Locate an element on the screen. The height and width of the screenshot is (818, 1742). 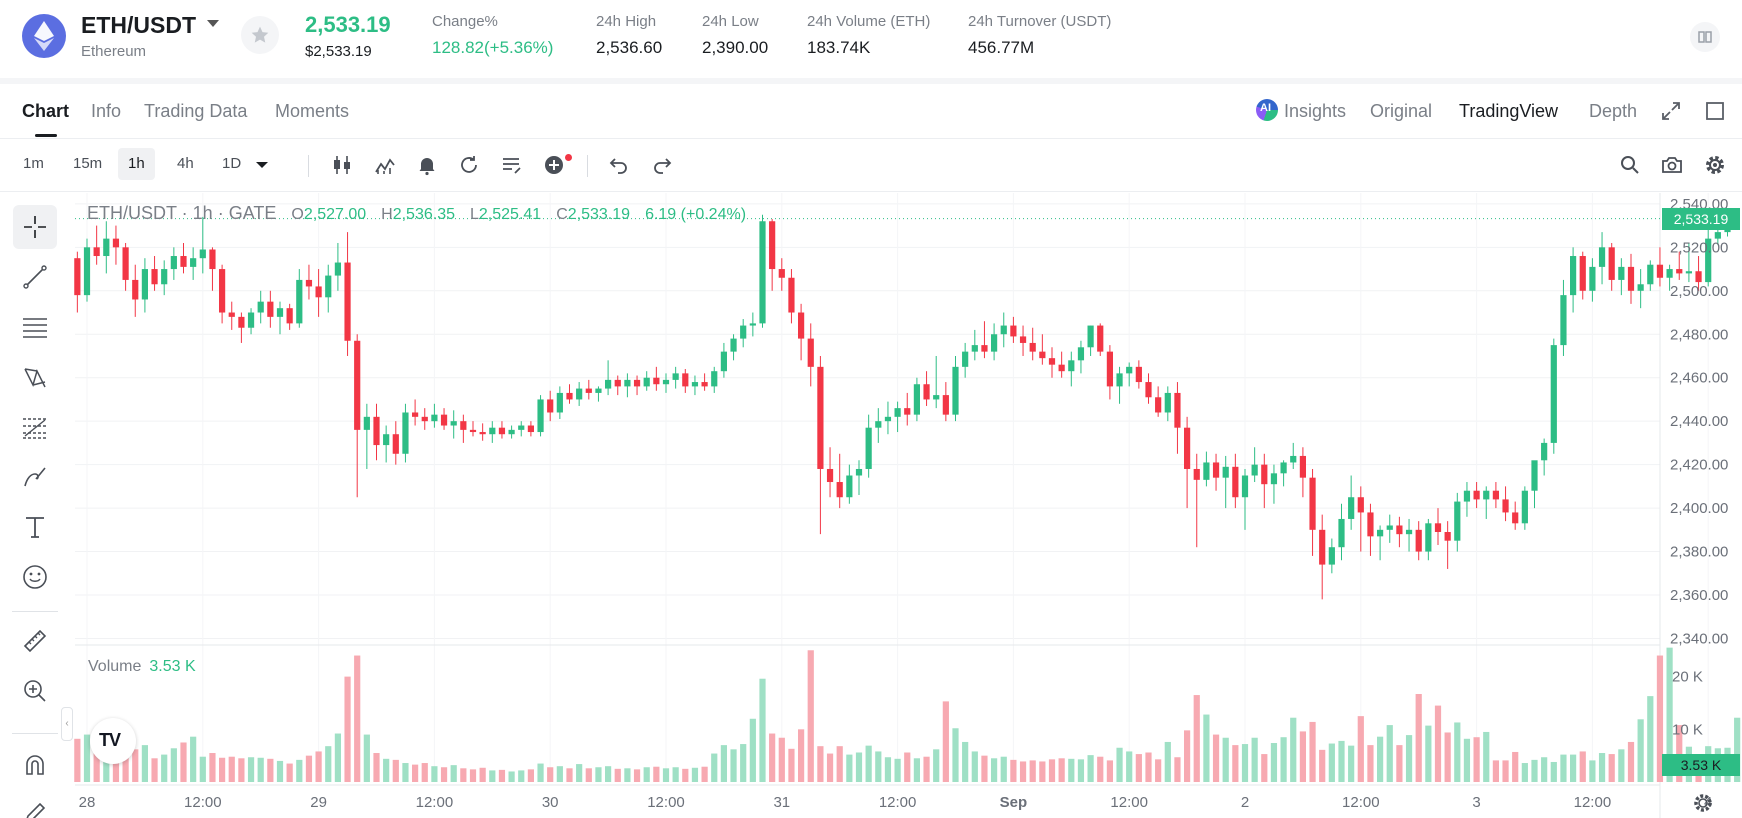
legend-high: 2,536.35 is located at coordinates (423, 214).